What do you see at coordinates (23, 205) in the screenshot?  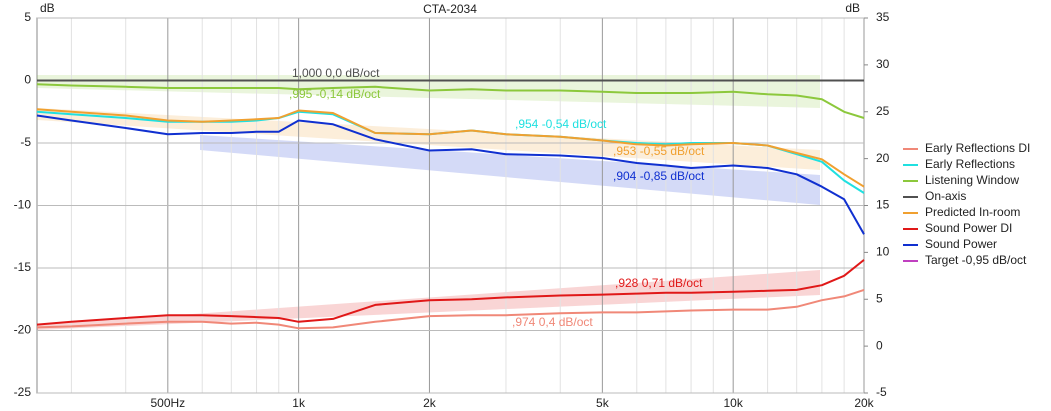 I see `y-tick-label: -10` at bounding box center [23, 205].